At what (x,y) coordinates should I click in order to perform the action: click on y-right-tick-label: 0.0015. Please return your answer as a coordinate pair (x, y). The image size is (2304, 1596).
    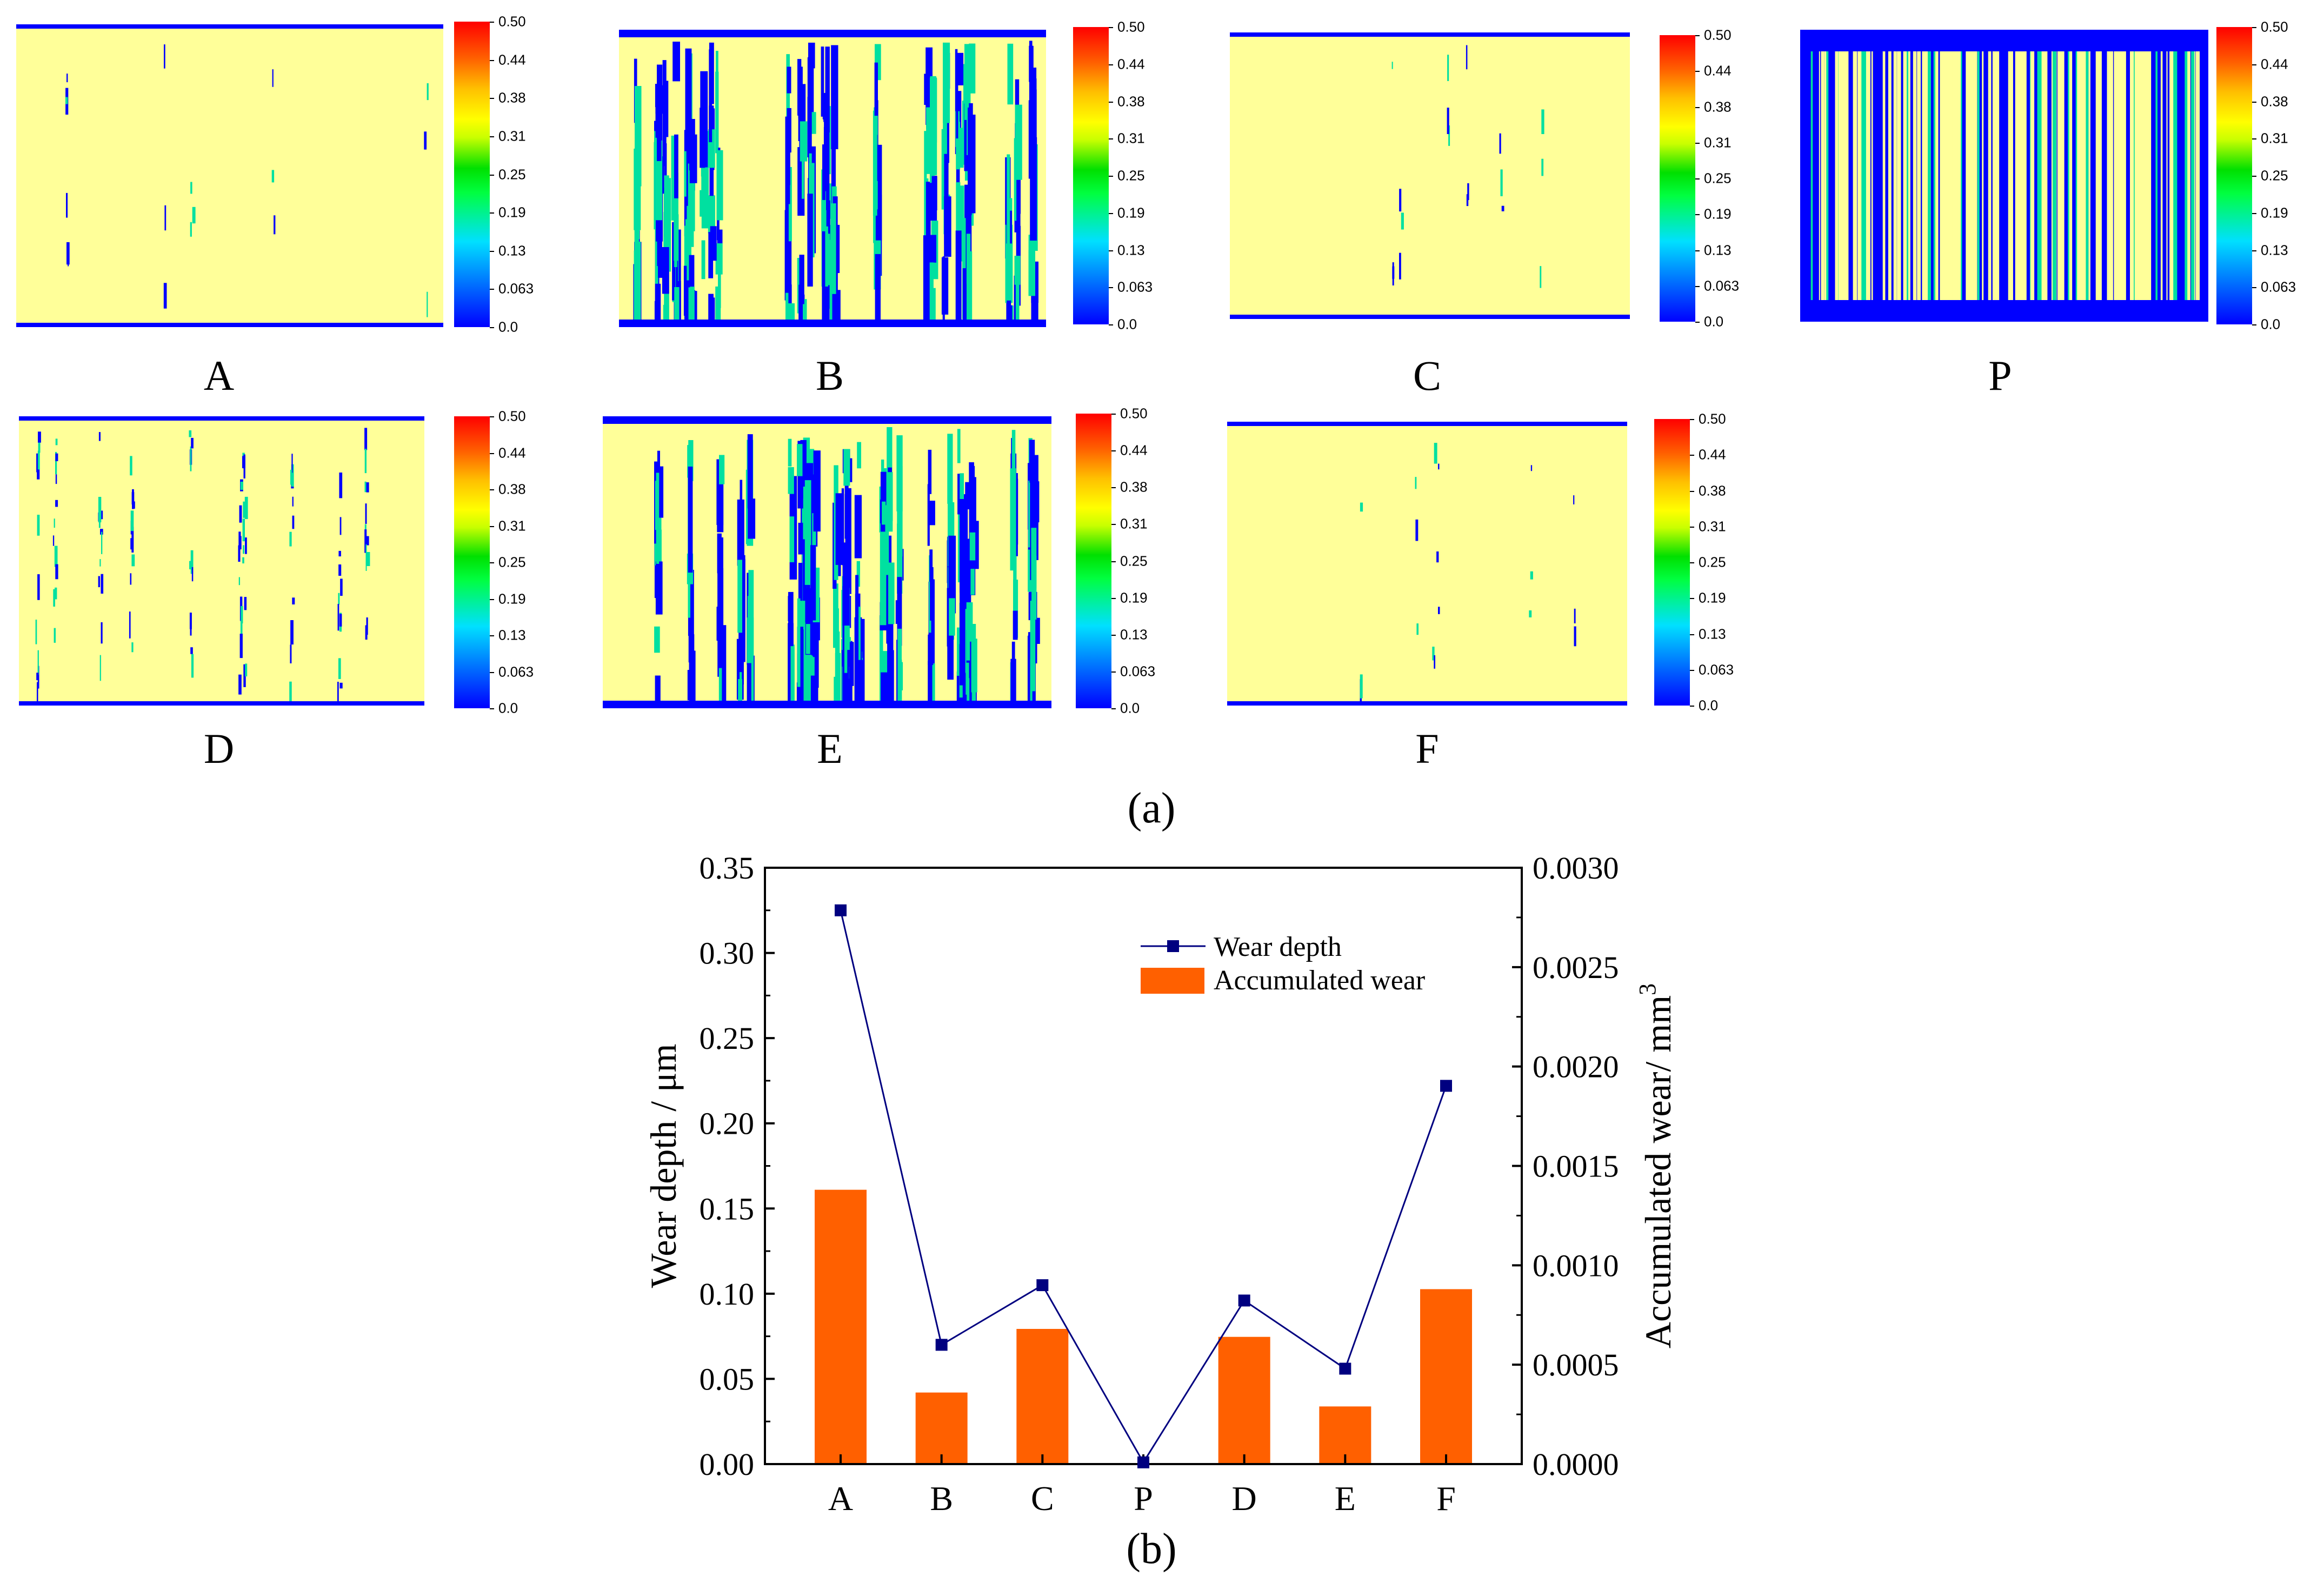
    Looking at the image, I should click on (1576, 1166).